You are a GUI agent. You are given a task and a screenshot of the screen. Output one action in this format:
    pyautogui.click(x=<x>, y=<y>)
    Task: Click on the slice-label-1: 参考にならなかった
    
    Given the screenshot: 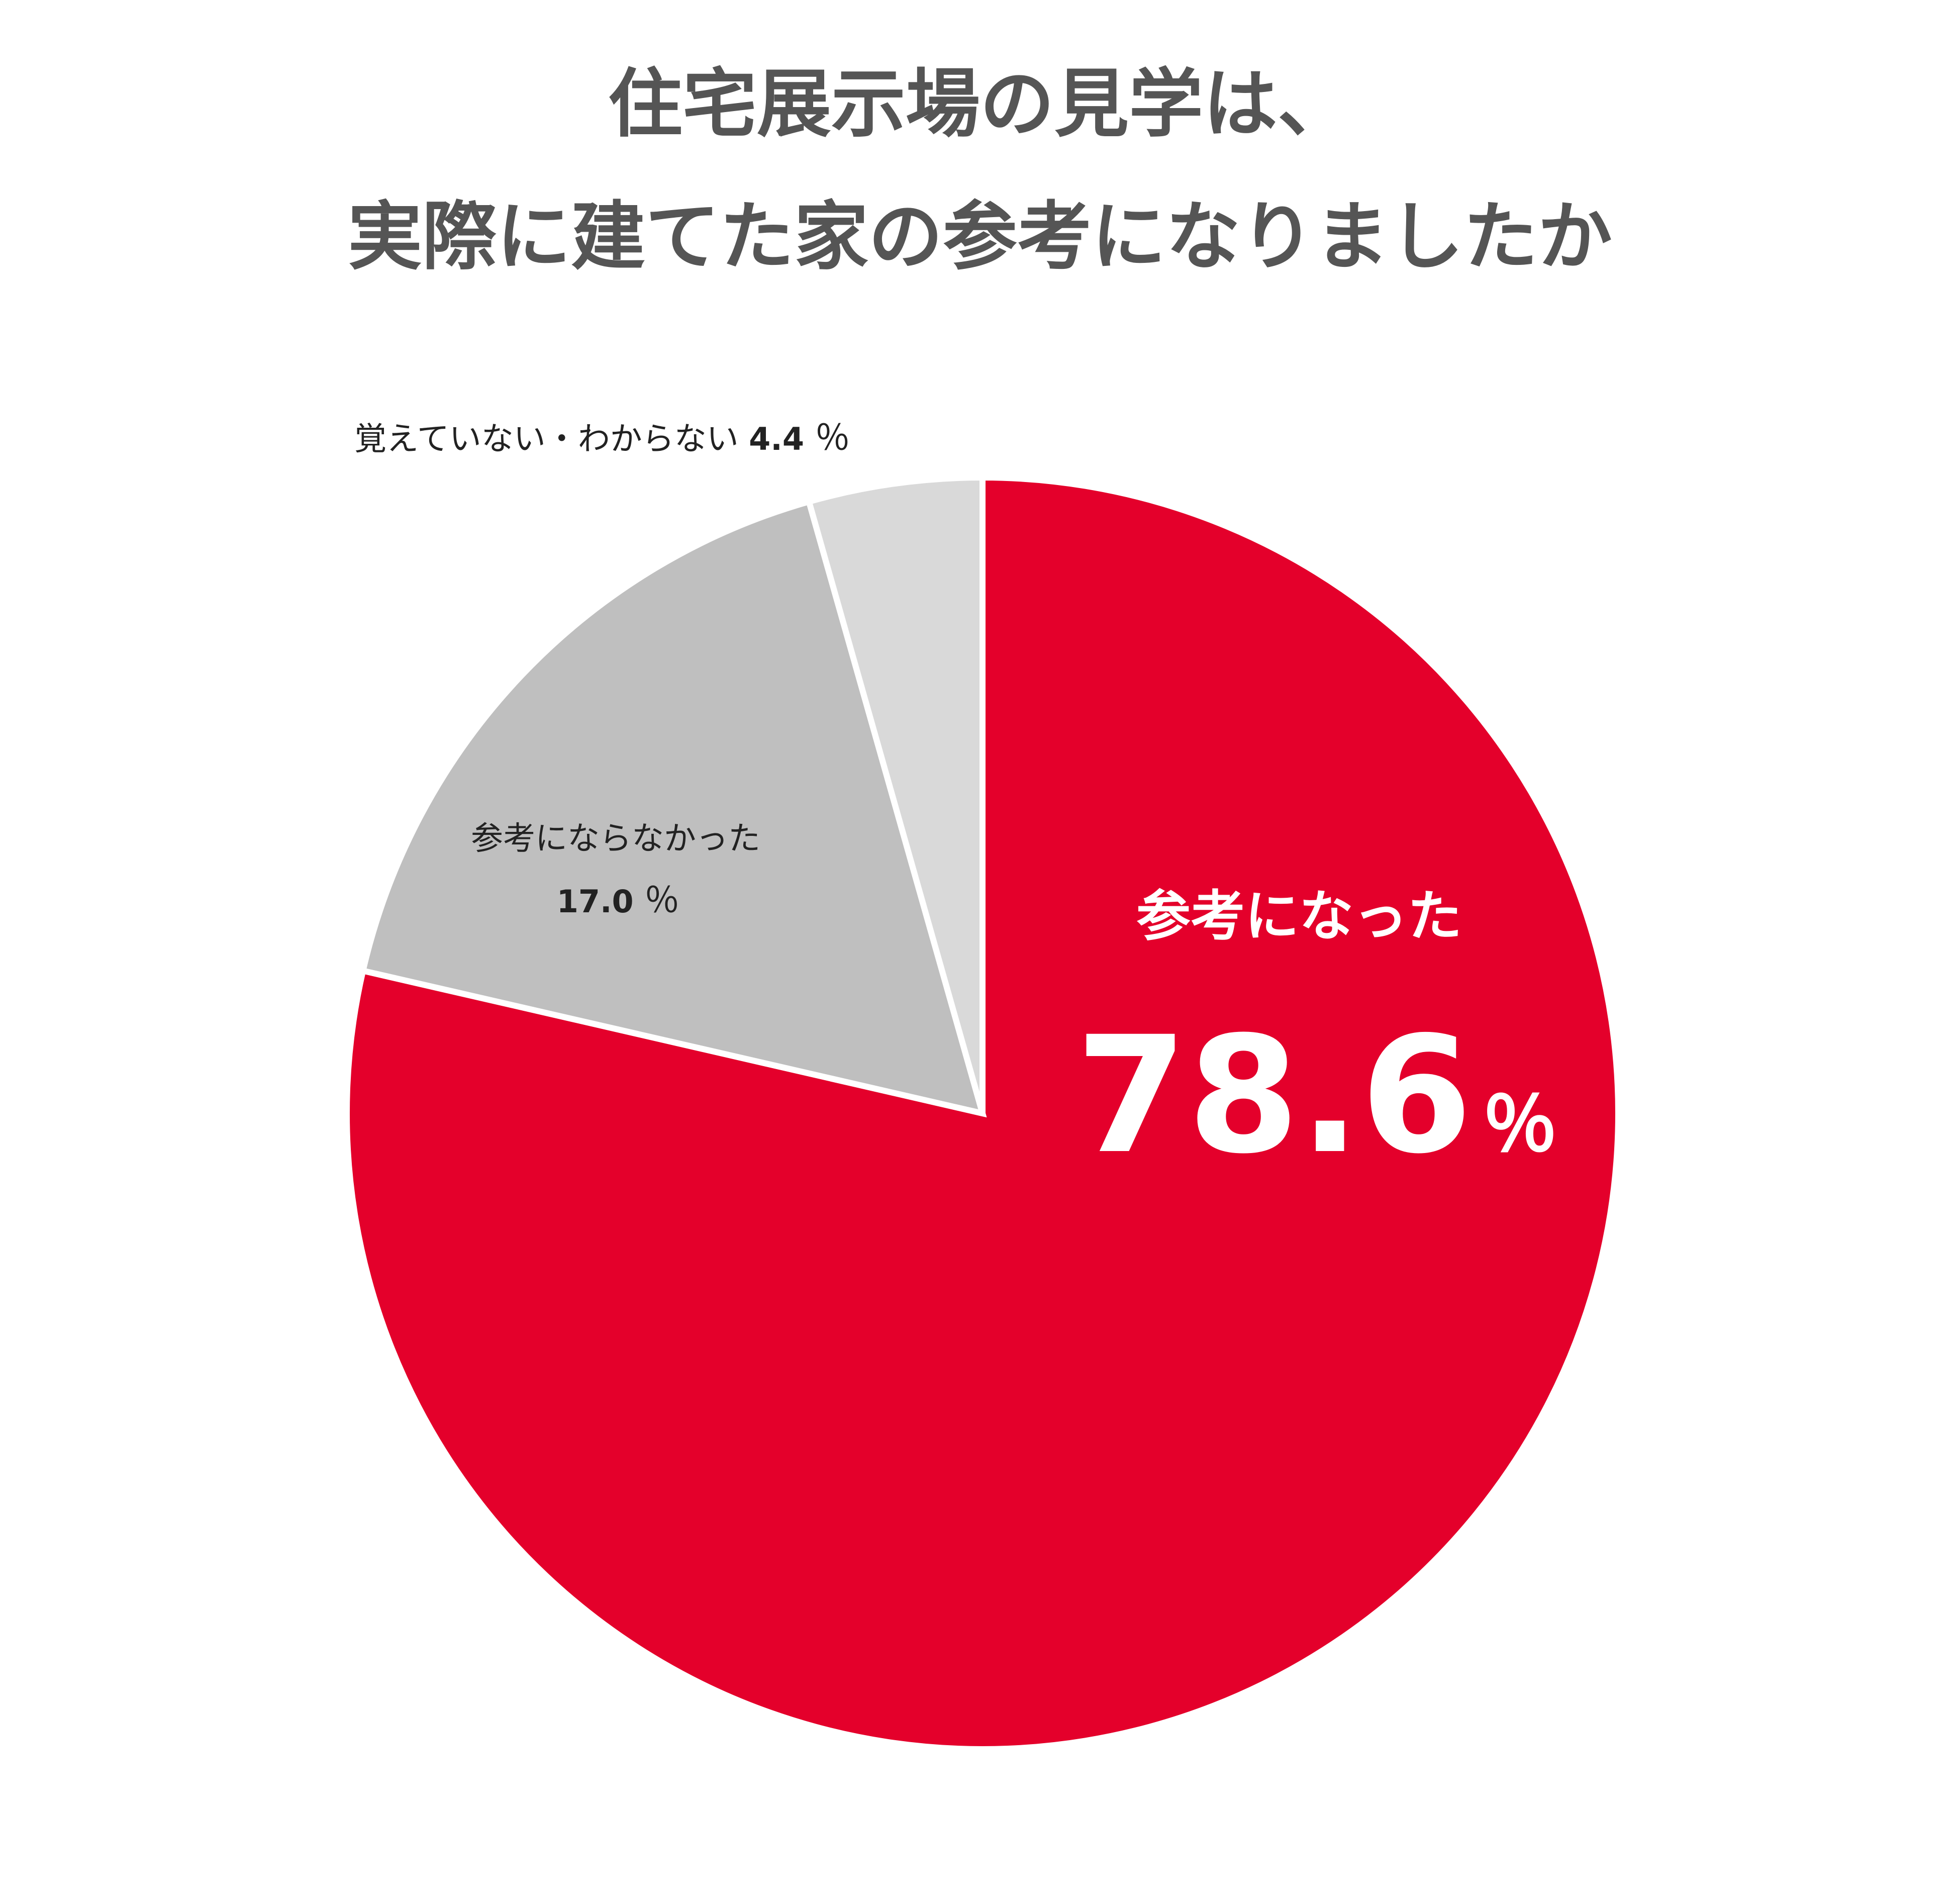 What is the action you would take?
    pyautogui.click(x=615, y=839)
    